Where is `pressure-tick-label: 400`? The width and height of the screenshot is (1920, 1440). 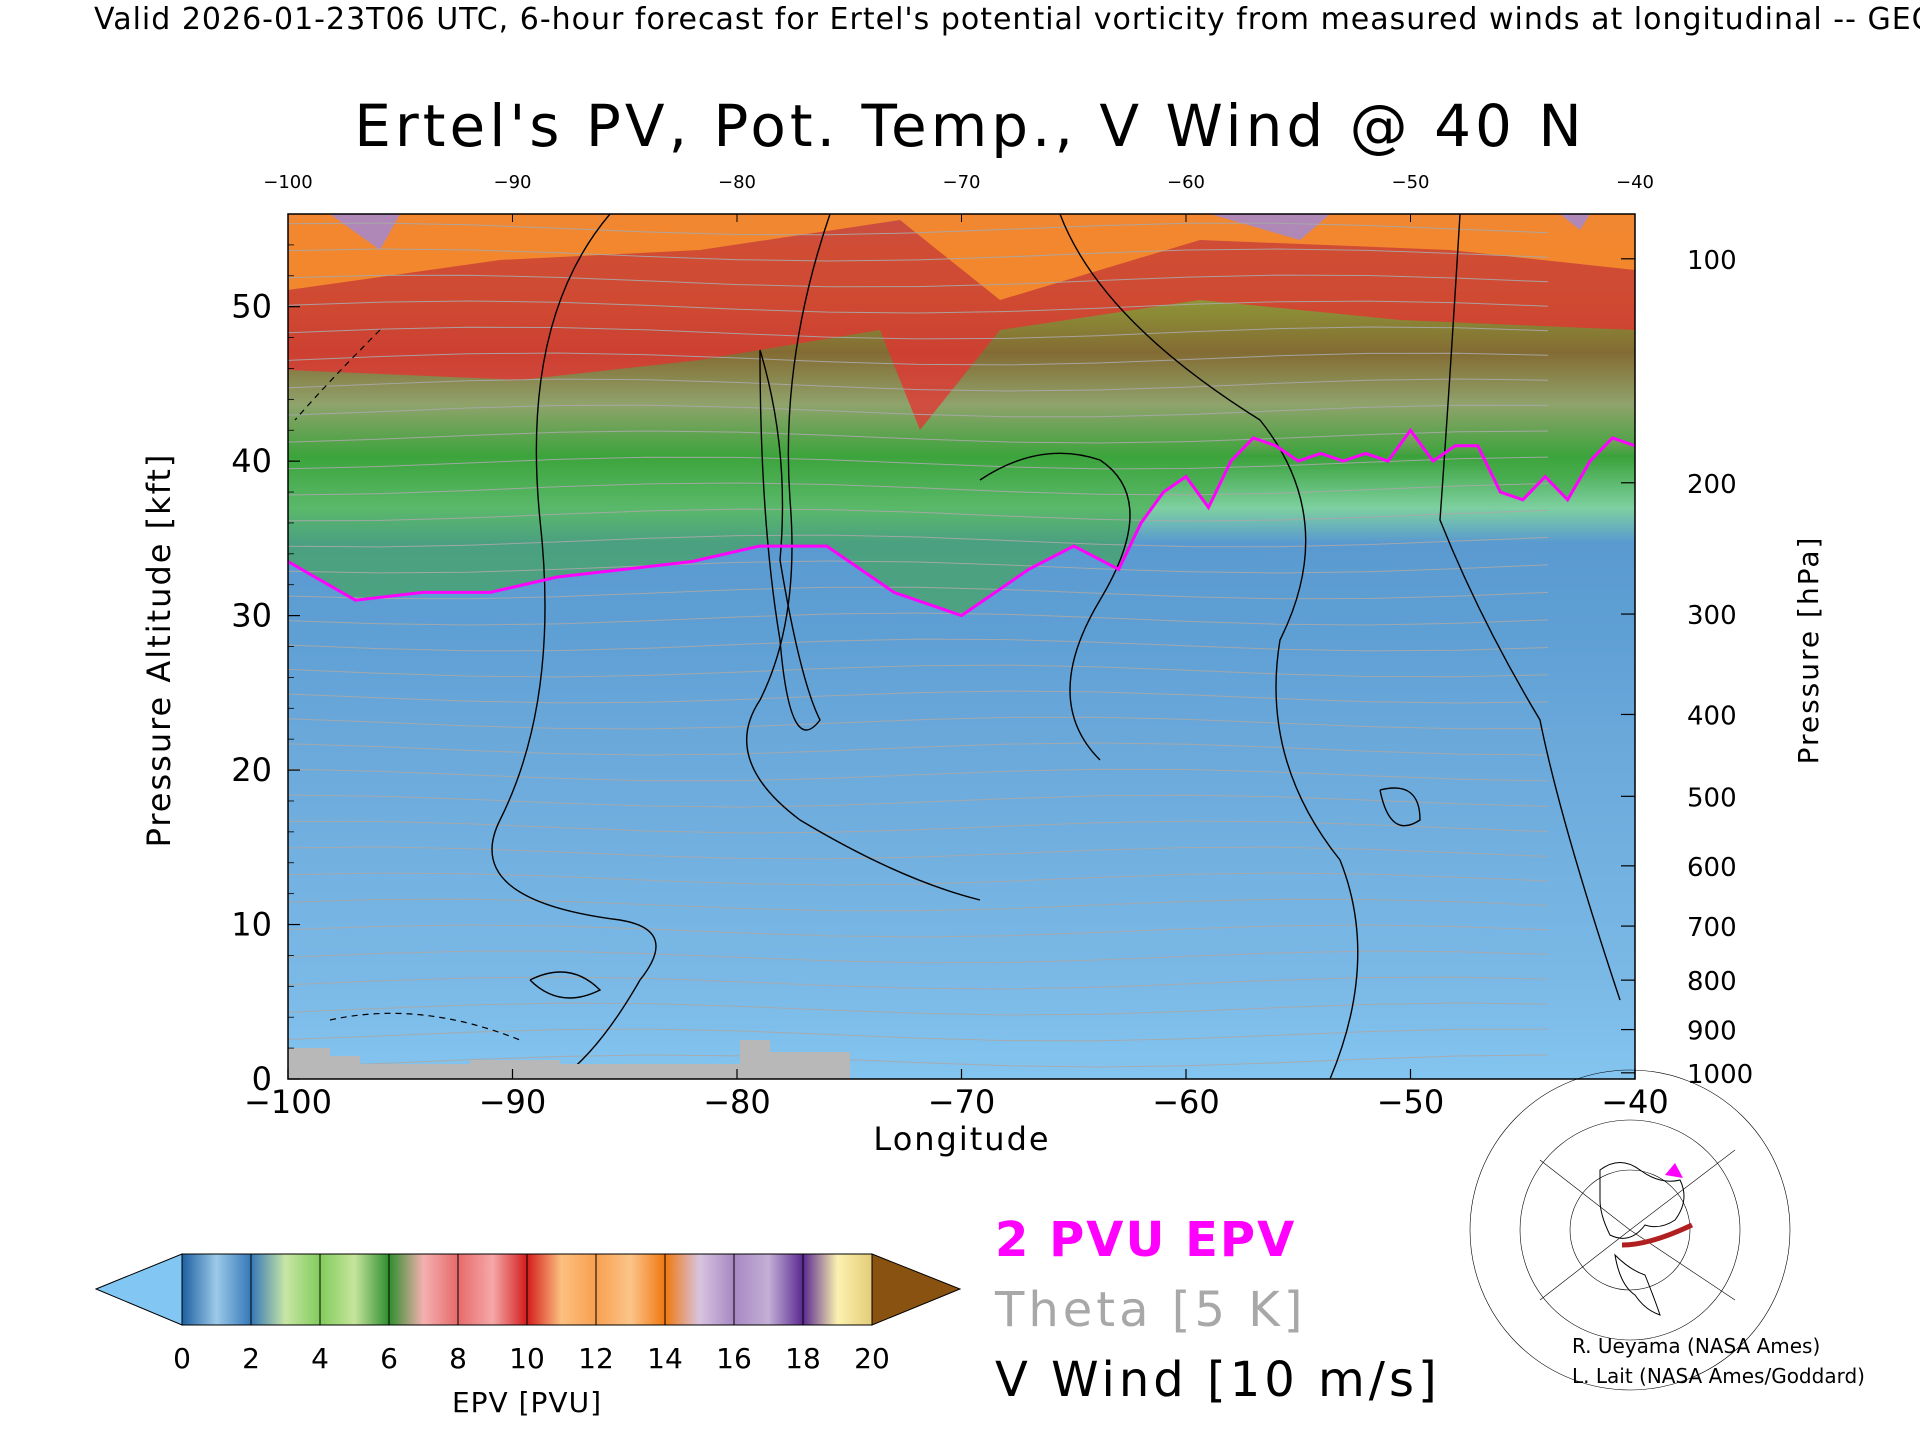
pressure-tick-label: 400 is located at coordinates (1712, 716).